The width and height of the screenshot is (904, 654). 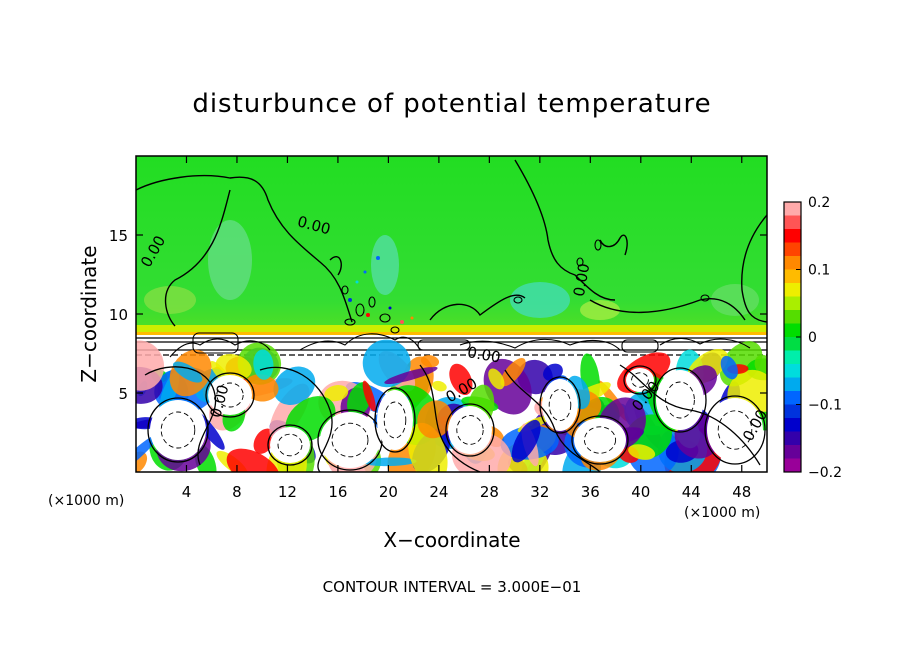 I want to click on colorbar-tick-label: 0.1, so click(x=819, y=271).